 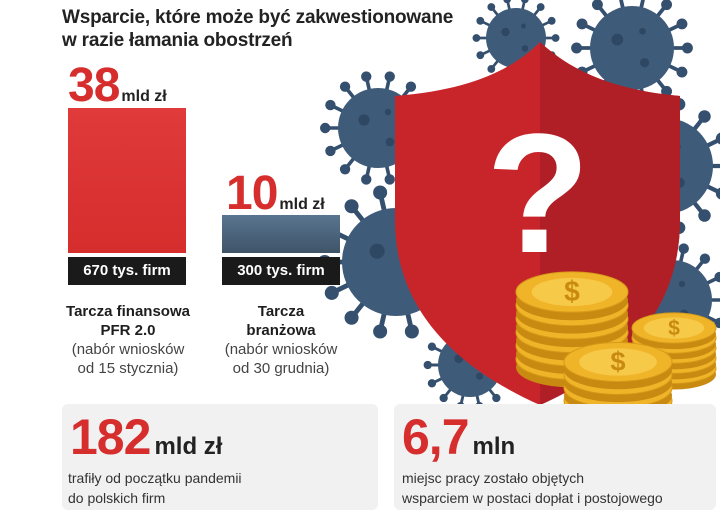 I want to click on category-name-1a: Tarcza finansowa, so click(x=128, y=311).